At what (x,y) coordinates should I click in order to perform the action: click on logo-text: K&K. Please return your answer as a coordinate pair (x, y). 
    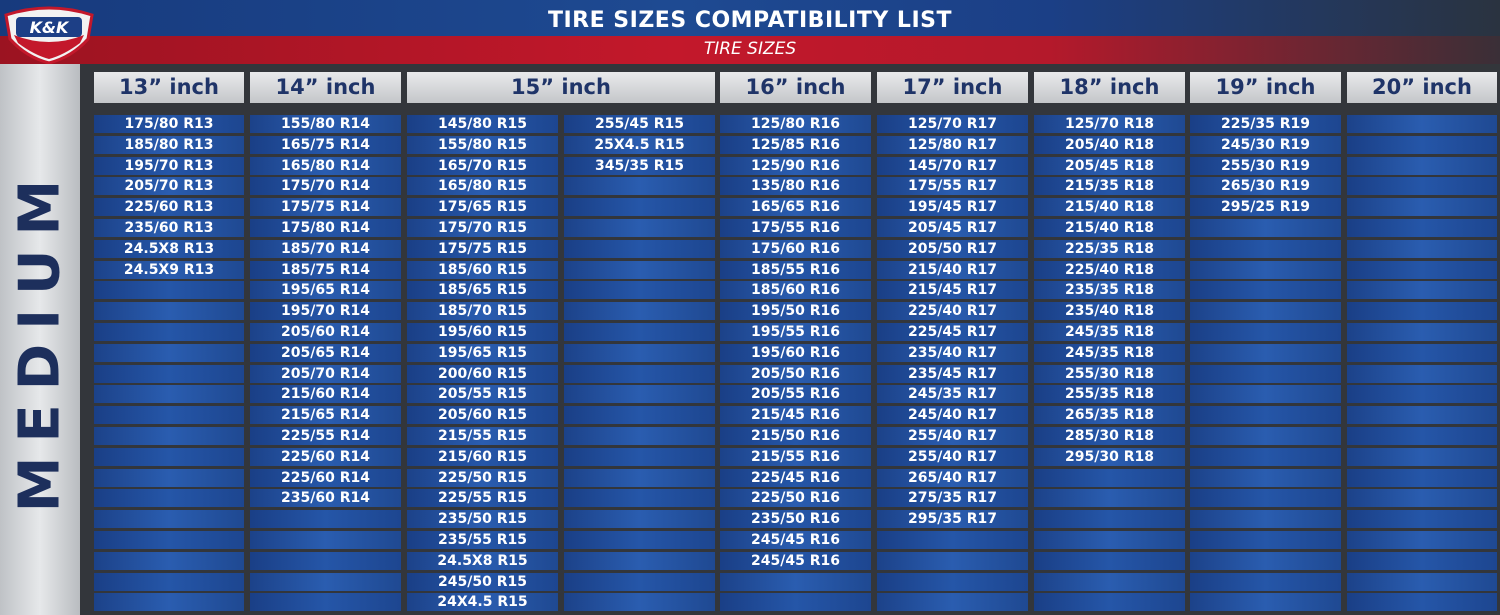
    Looking at the image, I should click on (50, 27).